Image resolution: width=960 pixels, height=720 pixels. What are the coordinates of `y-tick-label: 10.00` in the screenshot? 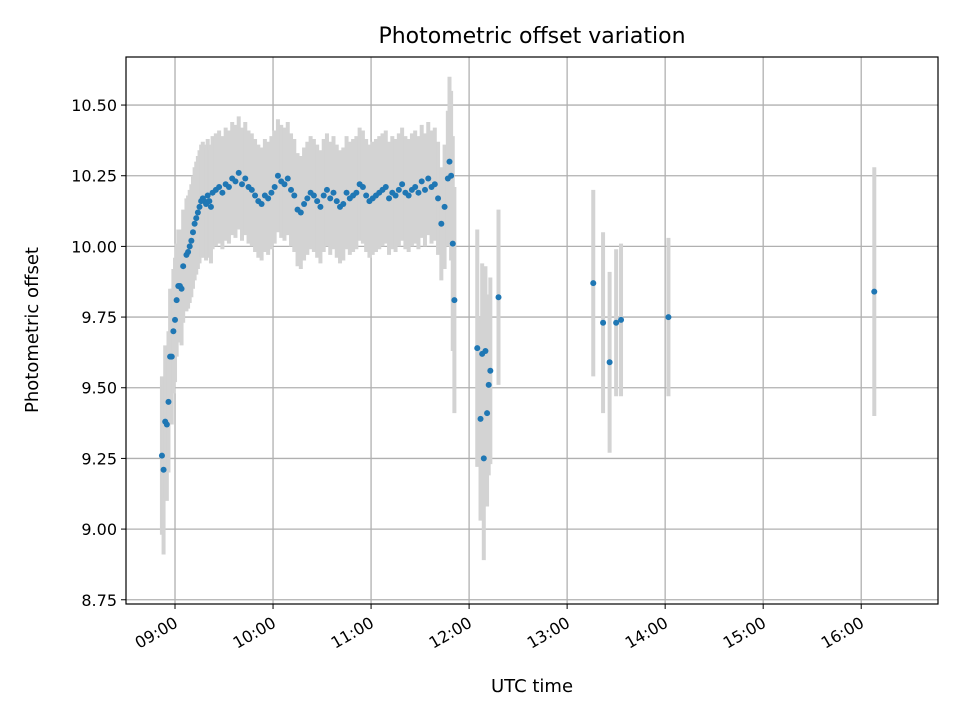 It's located at (94, 246).